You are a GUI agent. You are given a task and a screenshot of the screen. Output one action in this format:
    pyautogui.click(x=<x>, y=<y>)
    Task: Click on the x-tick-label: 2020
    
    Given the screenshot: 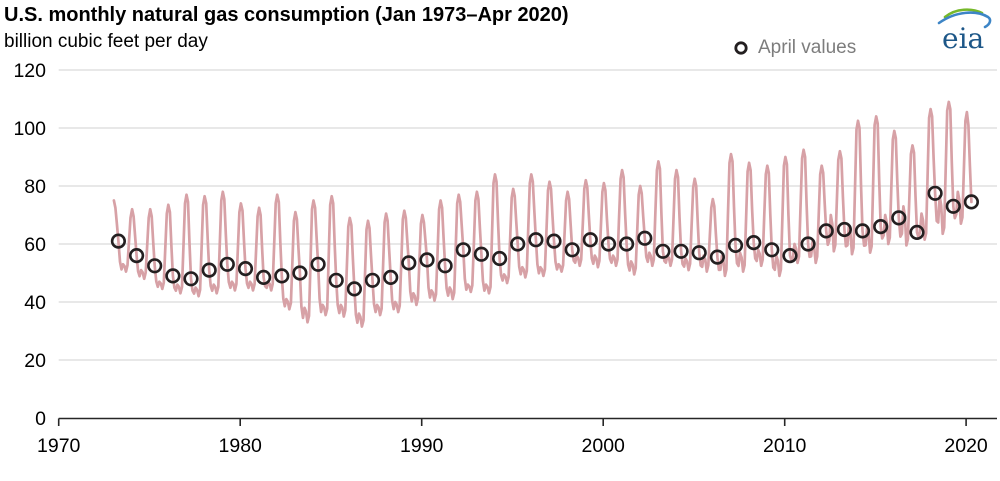 What is the action you would take?
    pyautogui.click(x=966, y=446)
    